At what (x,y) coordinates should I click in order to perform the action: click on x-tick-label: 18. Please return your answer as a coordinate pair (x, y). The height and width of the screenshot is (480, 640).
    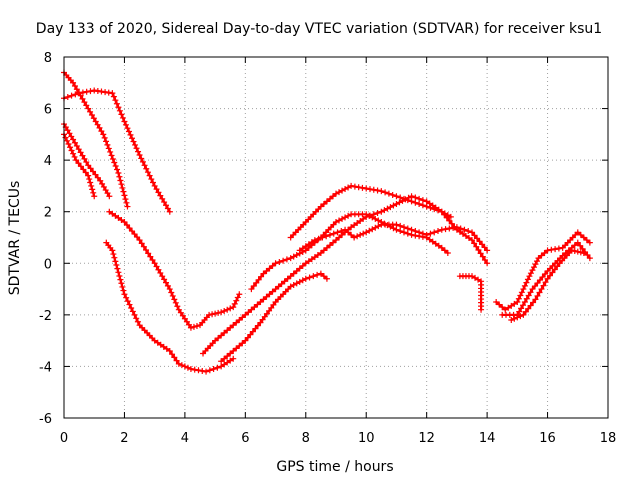
    Looking at the image, I should click on (608, 438).